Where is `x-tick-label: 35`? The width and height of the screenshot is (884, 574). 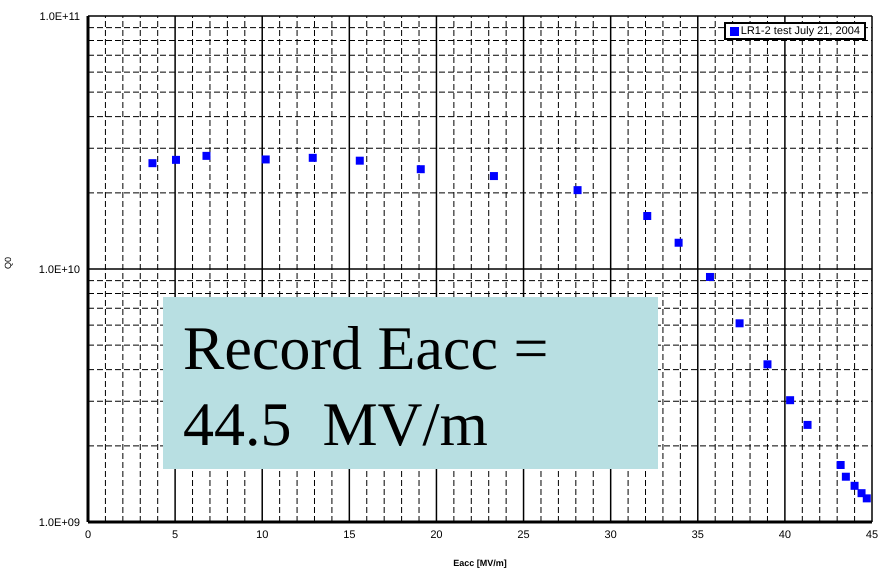
x-tick-label: 35 is located at coordinates (698, 534).